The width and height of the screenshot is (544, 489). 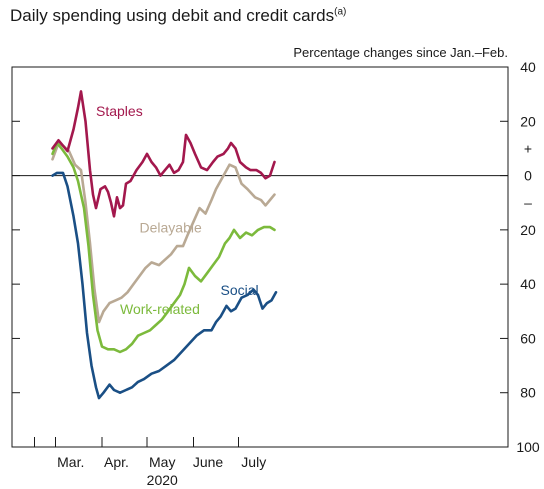 What do you see at coordinates (160, 309) in the screenshot?
I see `series-label-work-related: Work-related` at bounding box center [160, 309].